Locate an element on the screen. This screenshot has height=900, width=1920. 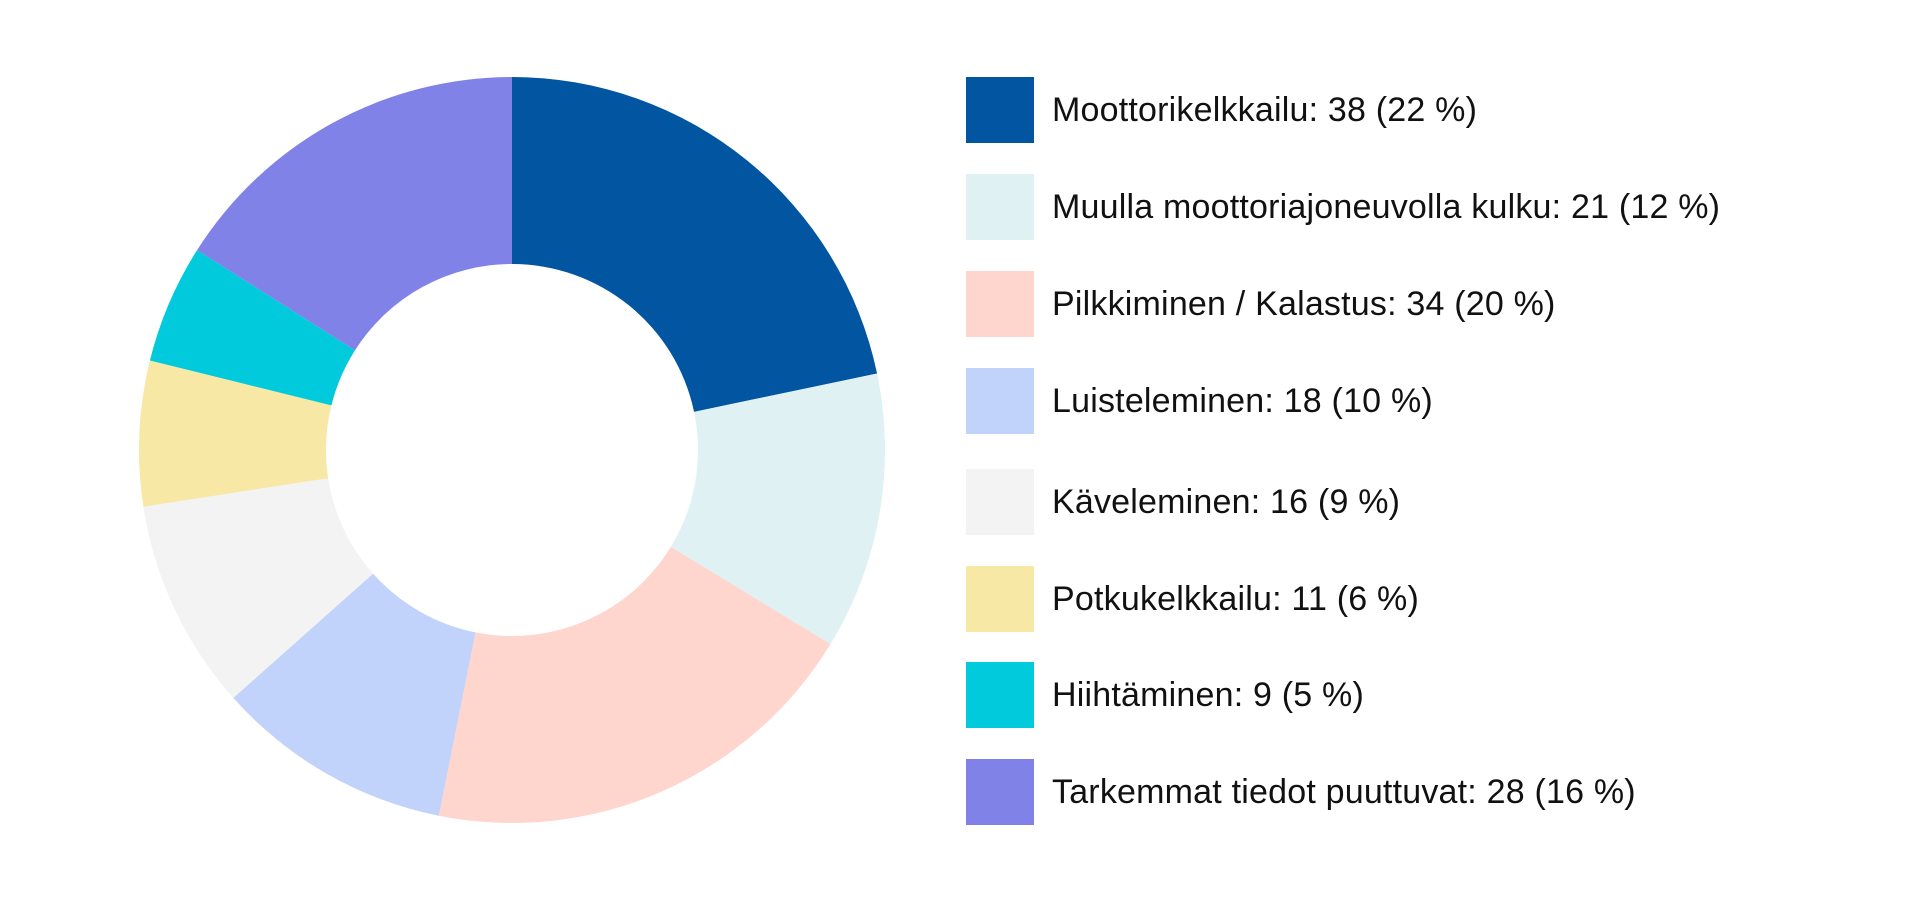
legend-item: Luisteleminen: 18 (10 %) is located at coordinates (1199, 401).